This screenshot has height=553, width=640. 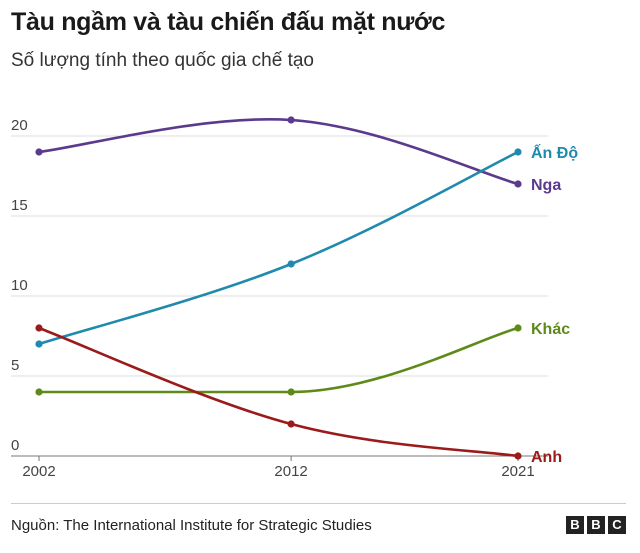 What do you see at coordinates (15, 365) in the screenshot?
I see `y-tick-label: 5` at bounding box center [15, 365].